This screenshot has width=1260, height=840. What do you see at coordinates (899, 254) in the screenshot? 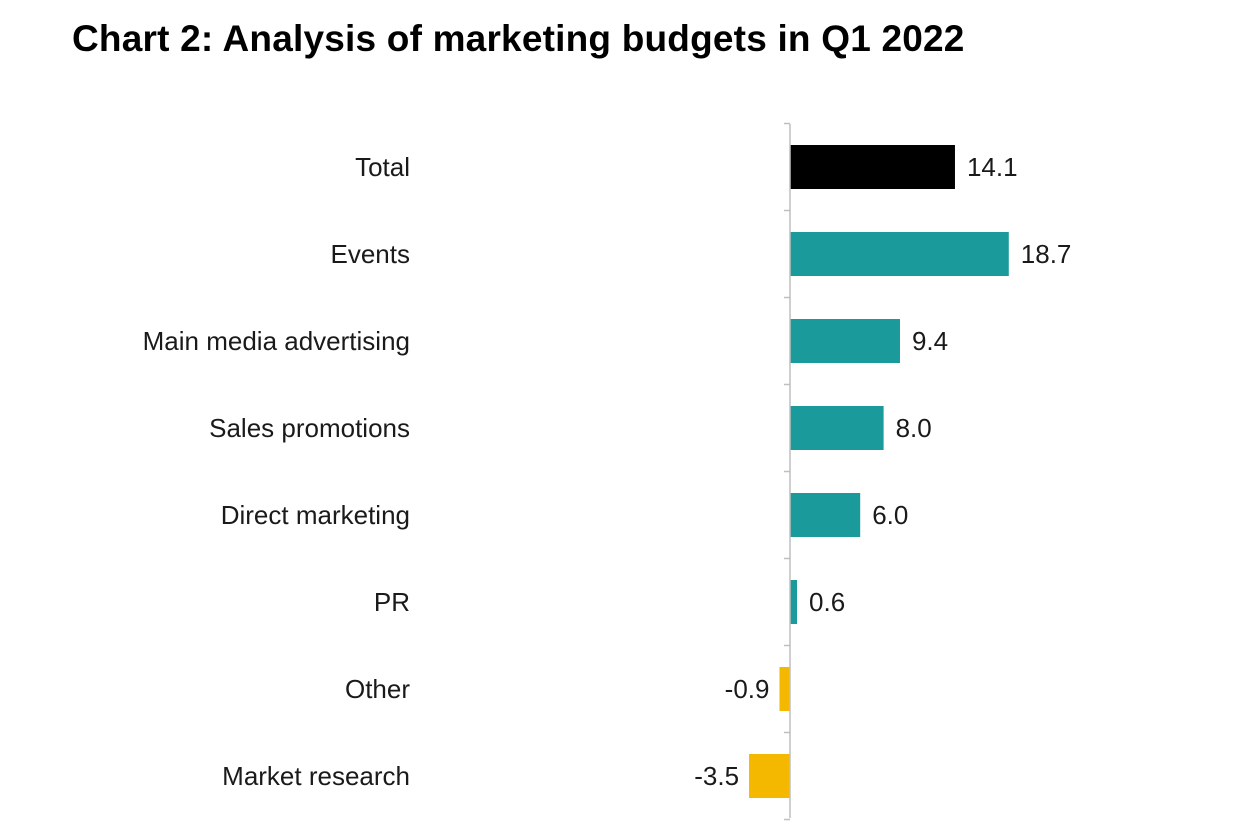
I see `bar-events` at bounding box center [899, 254].